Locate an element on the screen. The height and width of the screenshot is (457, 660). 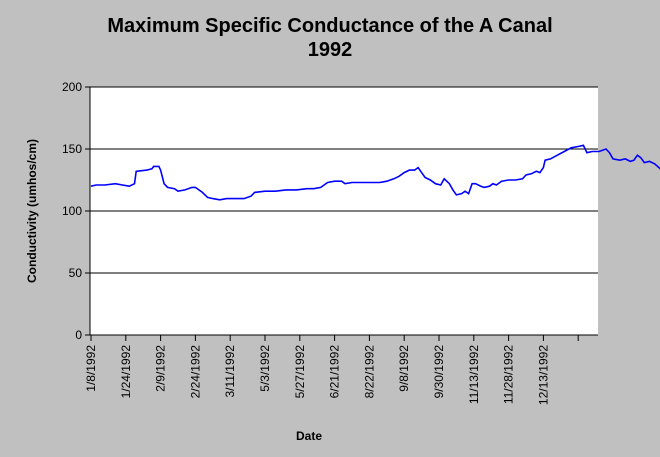
y-tick-label: 100 is located at coordinates (72, 211).